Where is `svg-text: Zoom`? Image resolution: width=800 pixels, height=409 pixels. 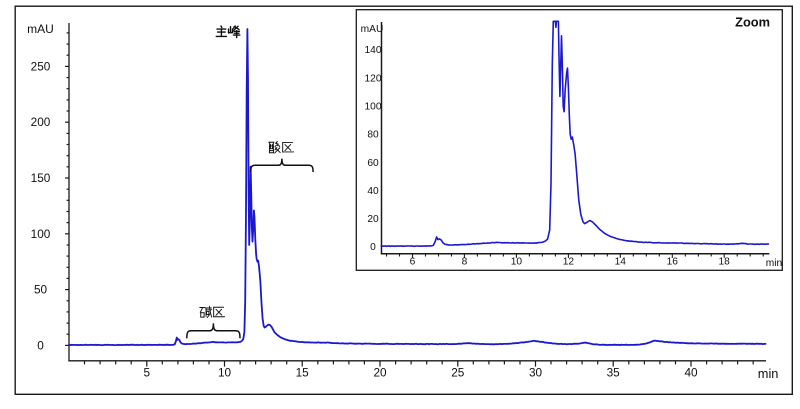
svg-text: Zoom is located at coordinates (752, 22).